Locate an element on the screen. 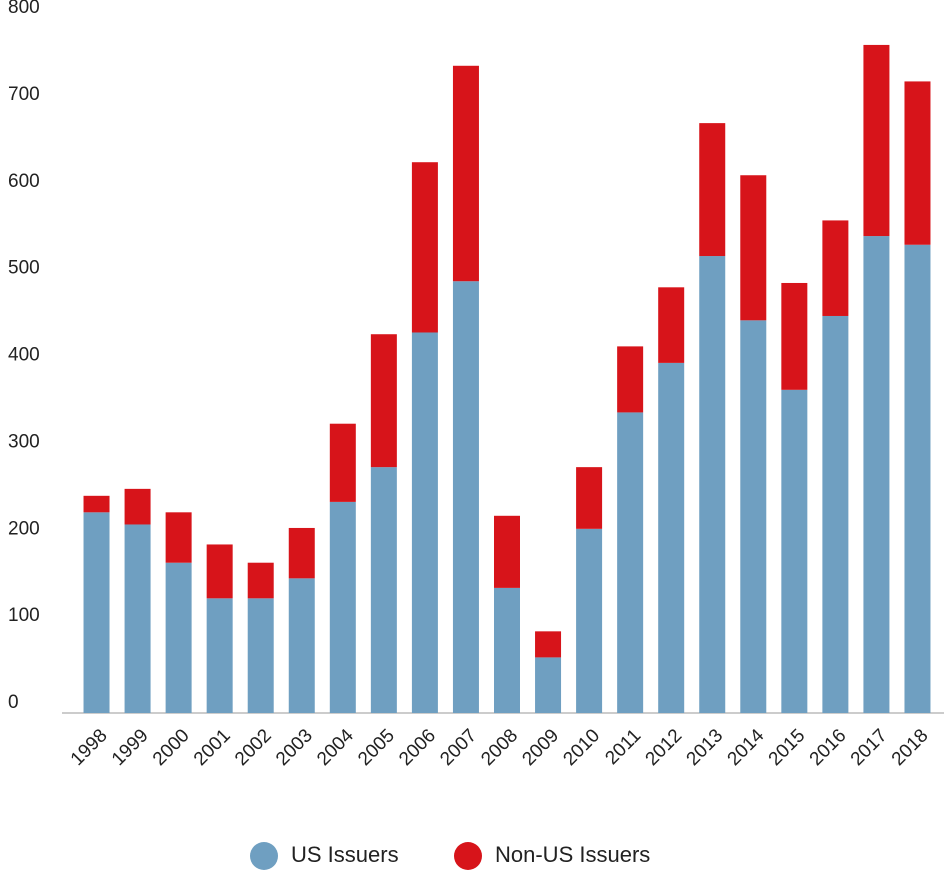 Image resolution: width=944 pixels, height=876 pixels. x-tick-label: 2006 is located at coordinates (417, 747).